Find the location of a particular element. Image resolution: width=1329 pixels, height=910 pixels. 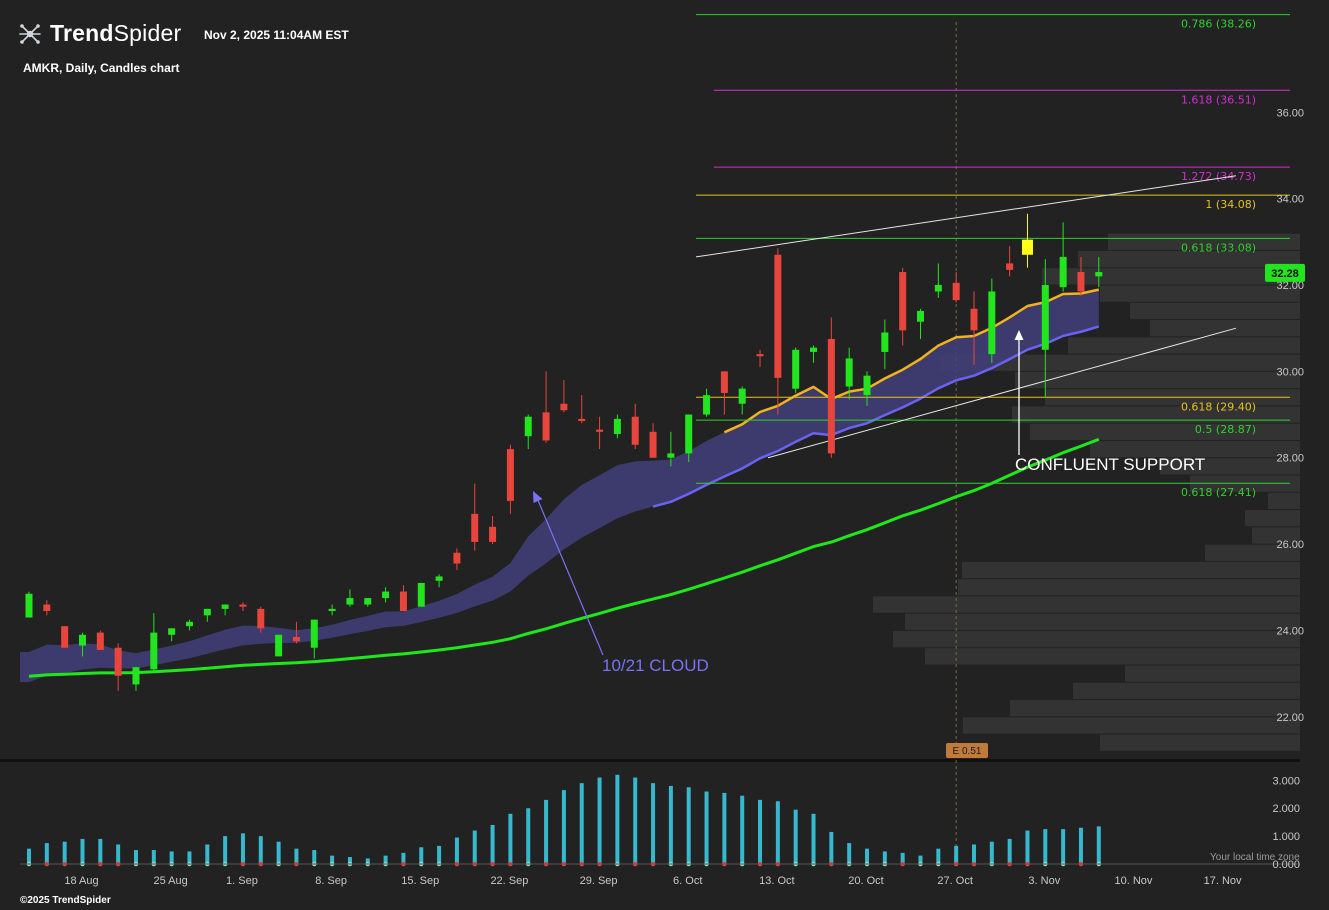

earnings-marker: E 0.51 is located at coordinates (967, 750).